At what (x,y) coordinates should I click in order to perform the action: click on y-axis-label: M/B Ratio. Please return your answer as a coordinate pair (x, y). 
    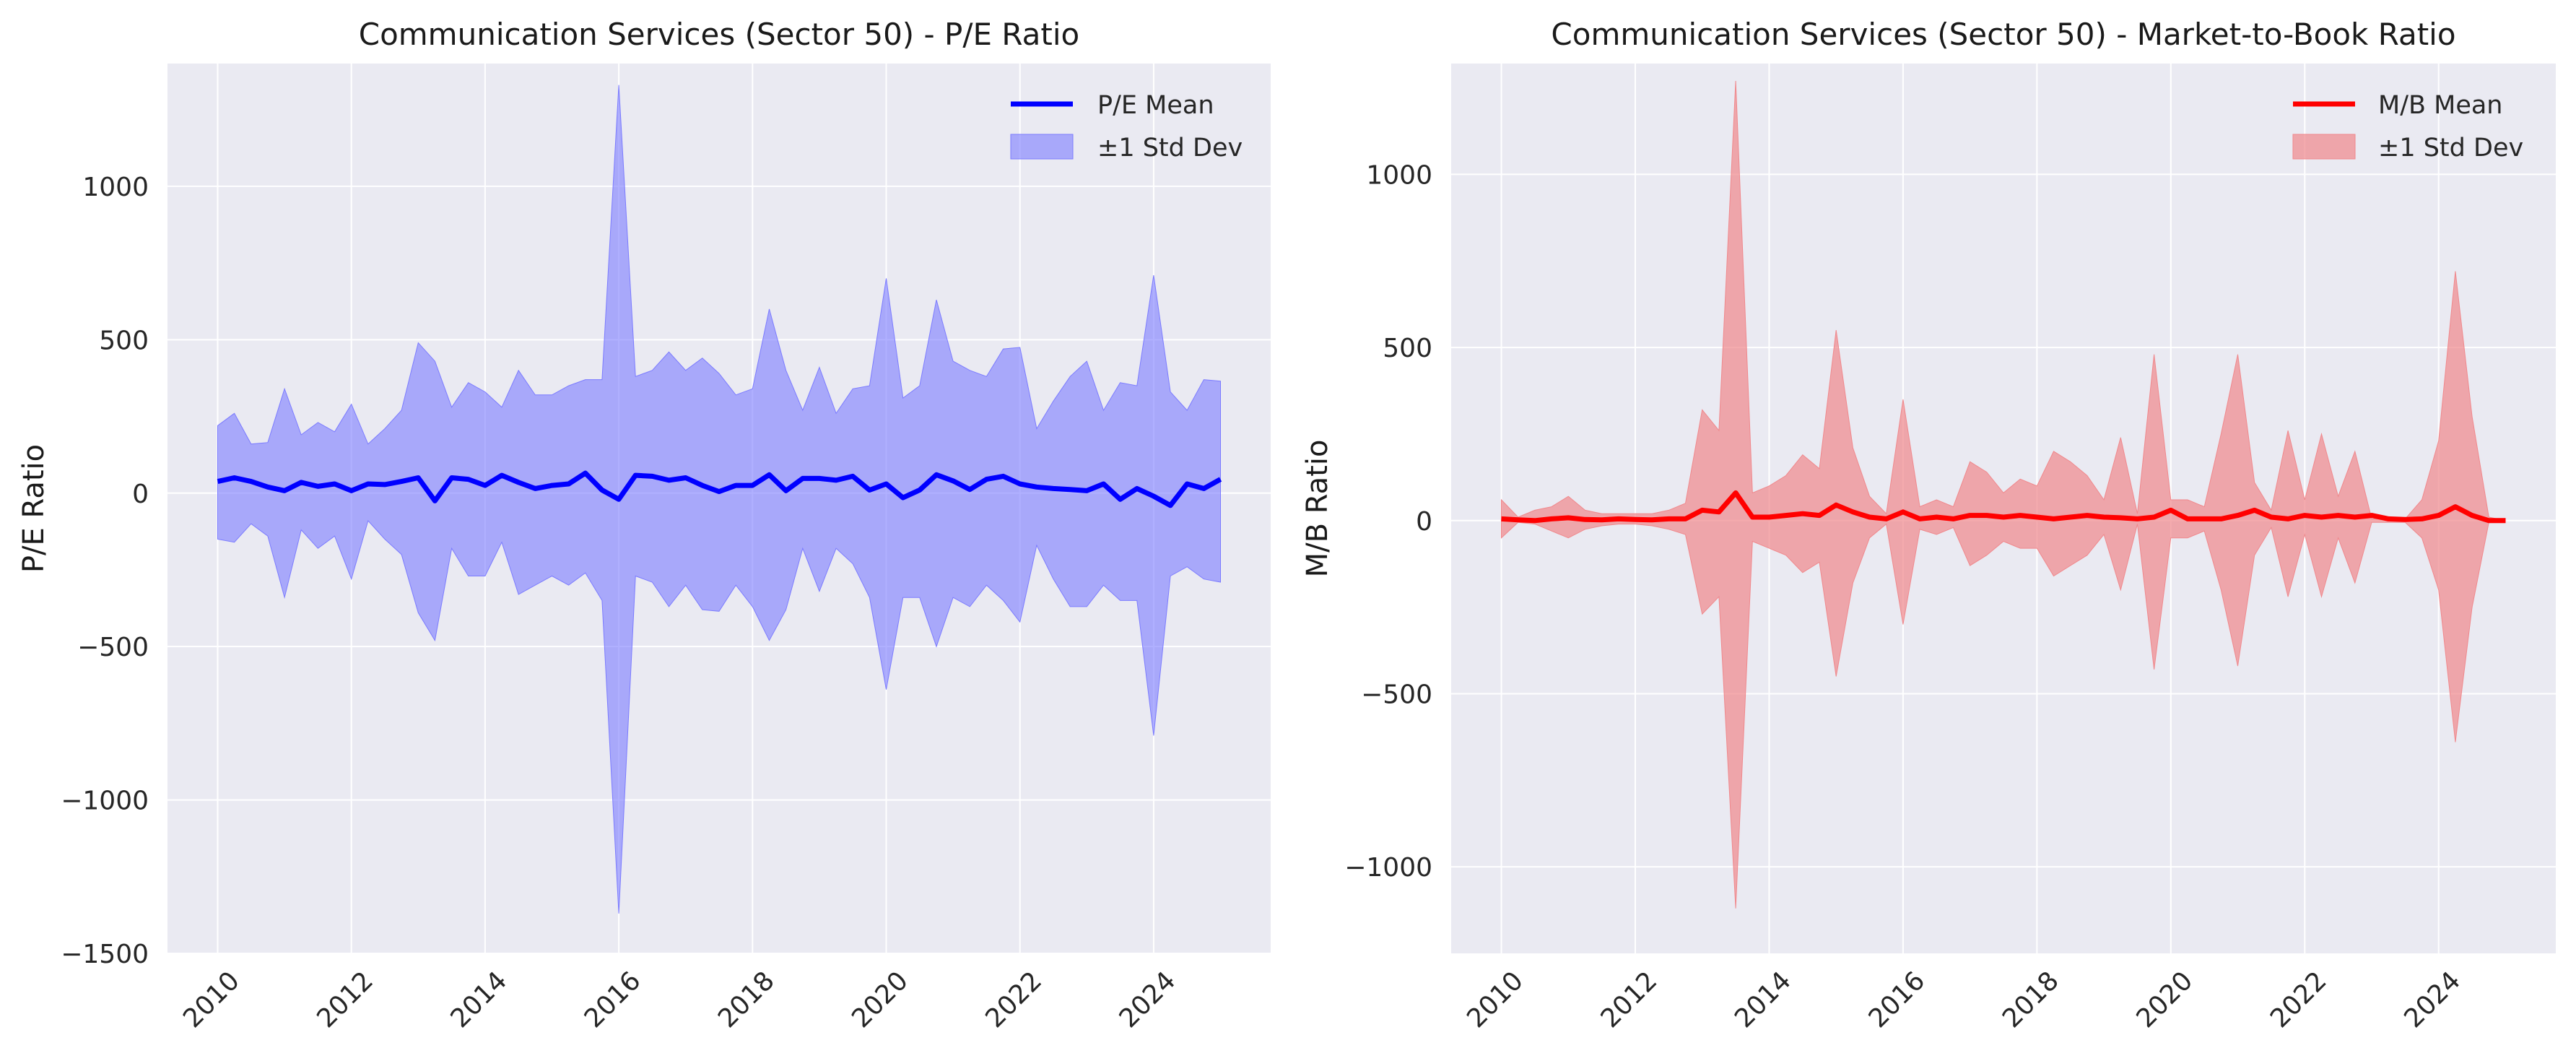
    Looking at the image, I should click on (1317, 509).